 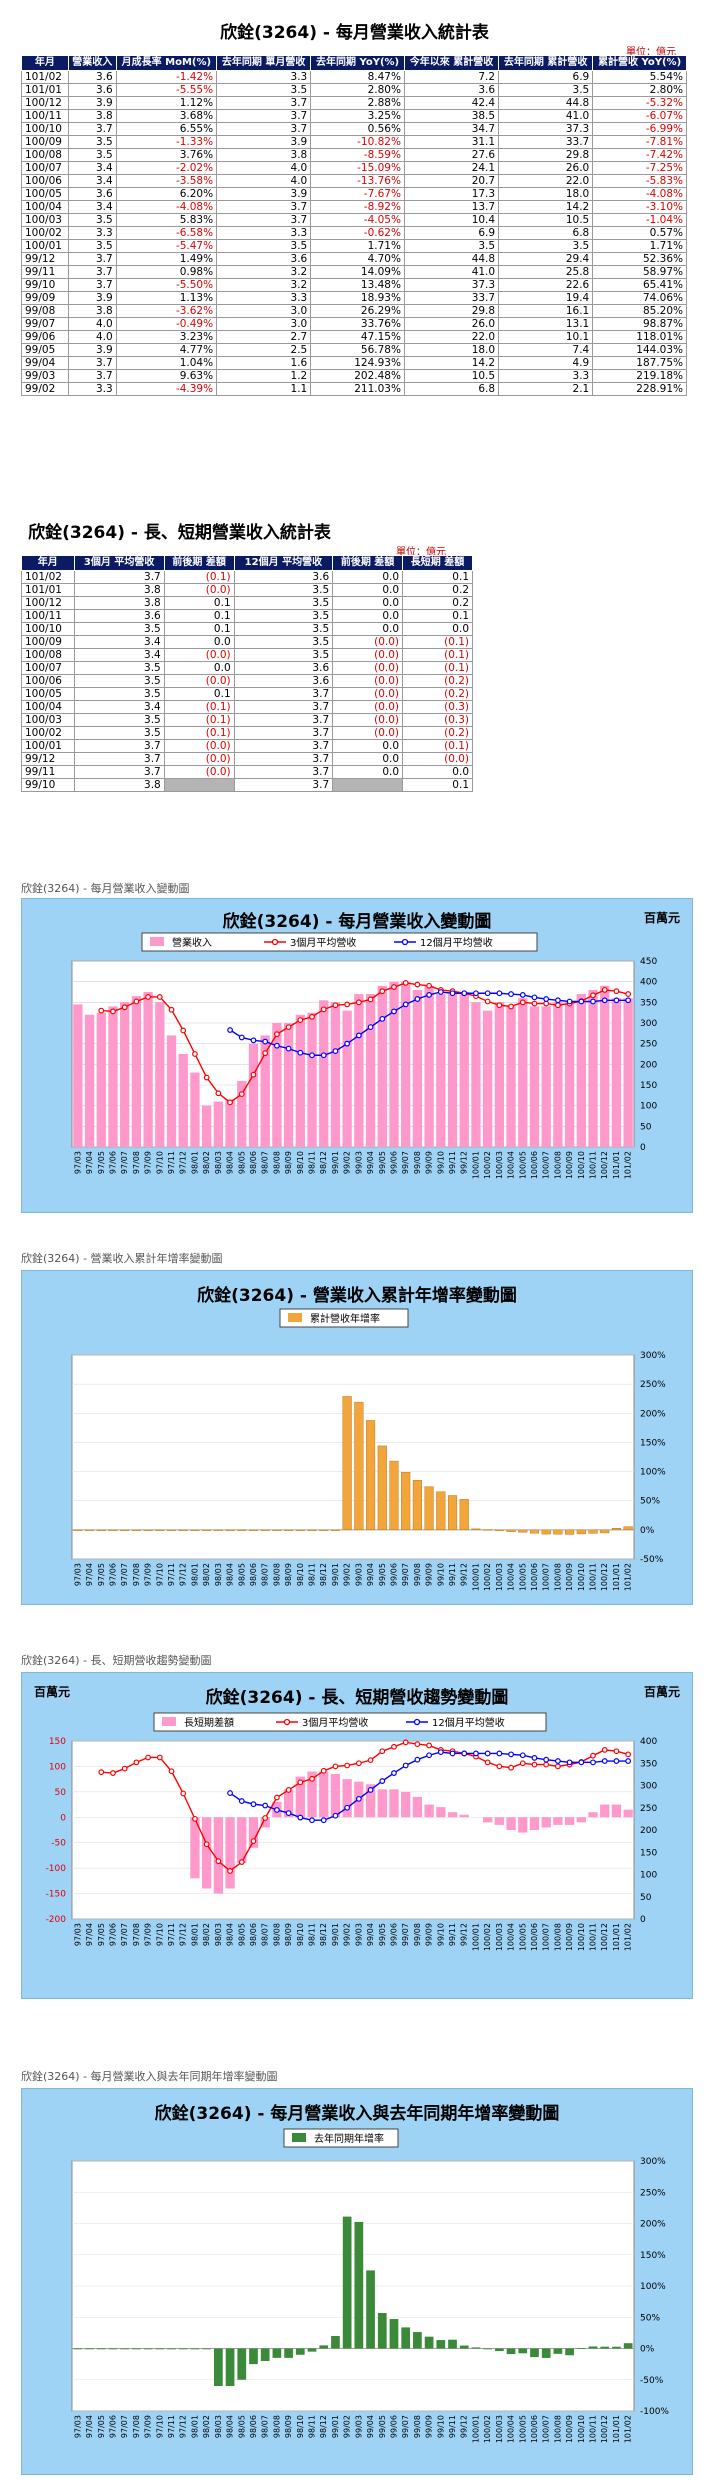 I want to click on table-cell: 41.0, so click(x=546, y=116).